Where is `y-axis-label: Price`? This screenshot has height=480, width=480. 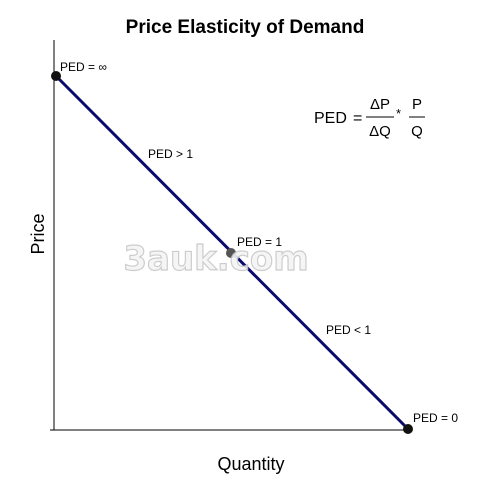
y-axis-label: Price is located at coordinates (38, 233).